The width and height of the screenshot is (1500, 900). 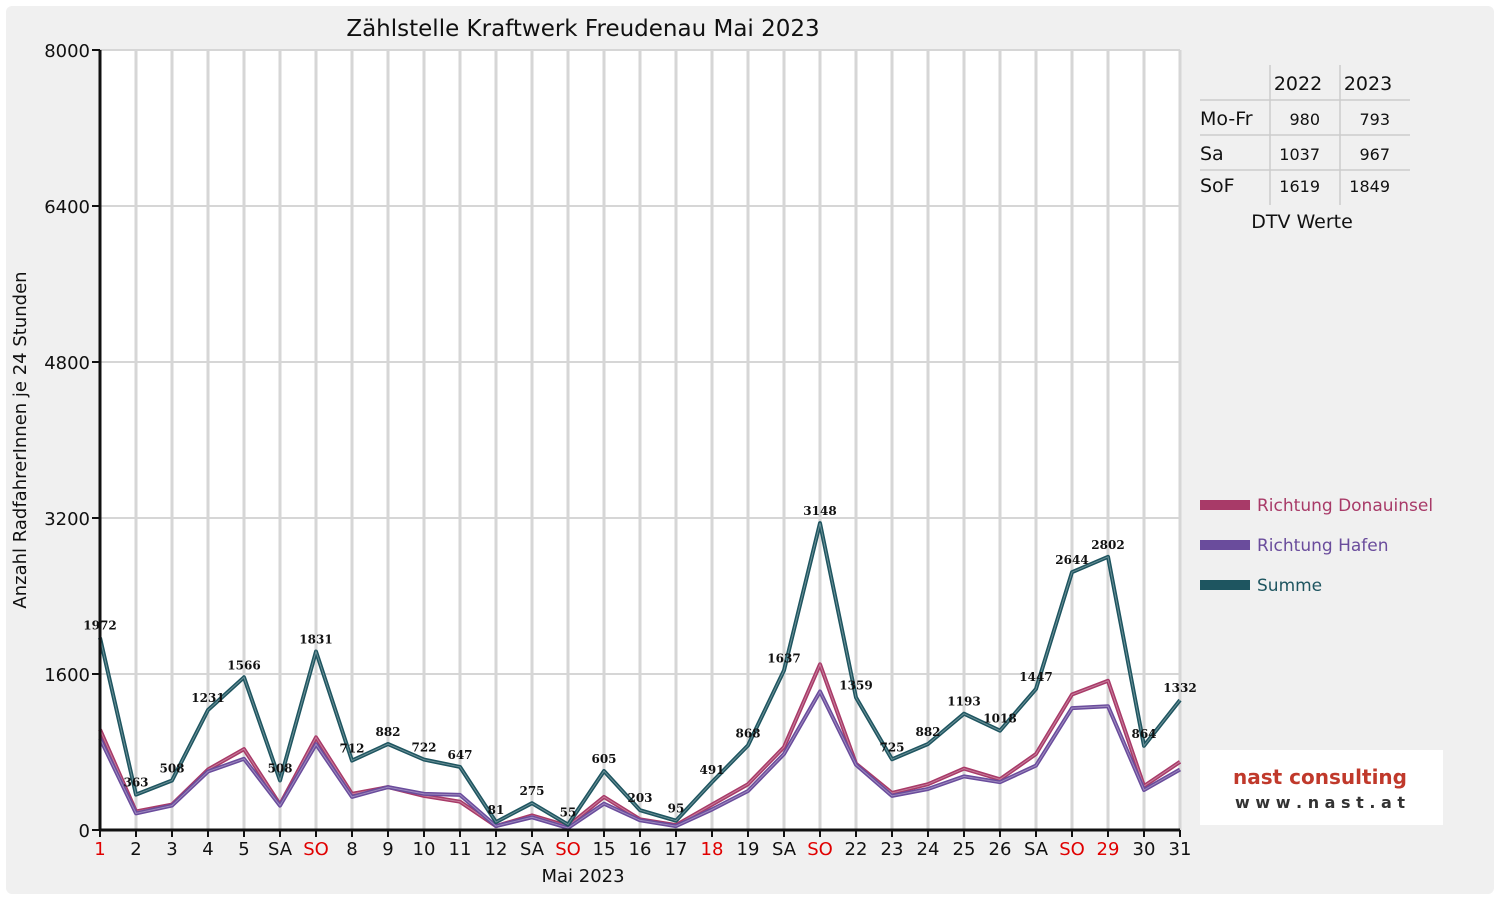 What do you see at coordinates (676, 849) in the screenshot?
I see `x-tick-label: 17` at bounding box center [676, 849].